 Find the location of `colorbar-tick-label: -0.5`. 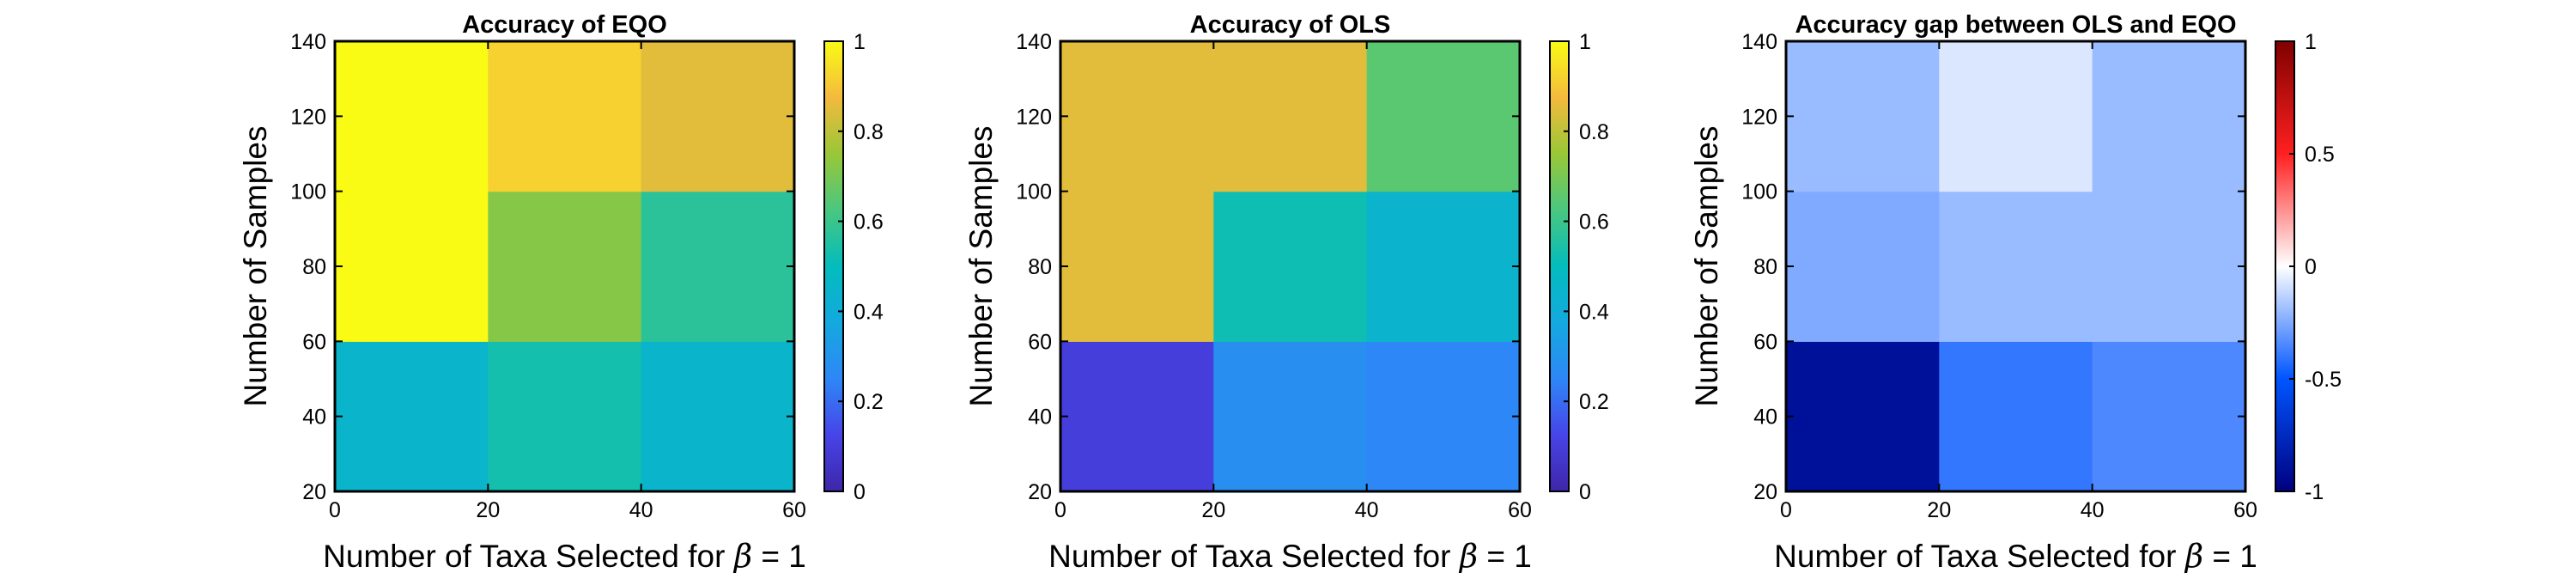

colorbar-tick-label: -0.5 is located at coordinates (2324, 380).